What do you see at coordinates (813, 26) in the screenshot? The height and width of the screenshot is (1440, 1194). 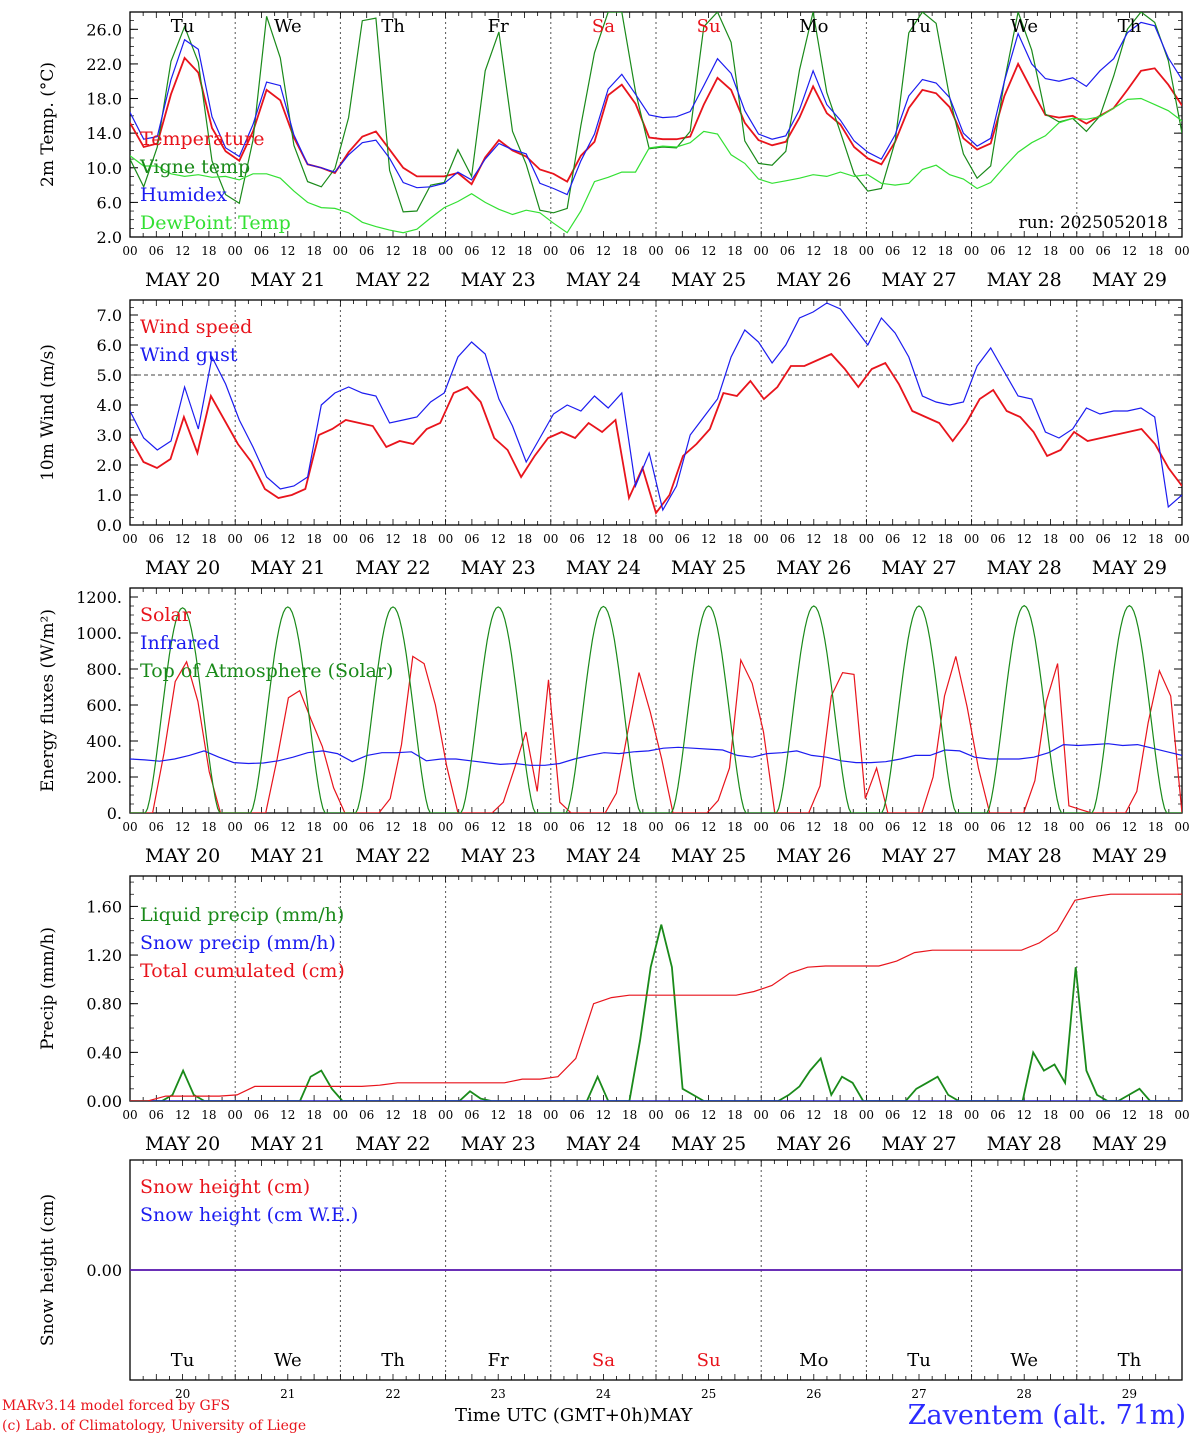 I see `weekday-label: Mo` at bounding box center [813, 26].